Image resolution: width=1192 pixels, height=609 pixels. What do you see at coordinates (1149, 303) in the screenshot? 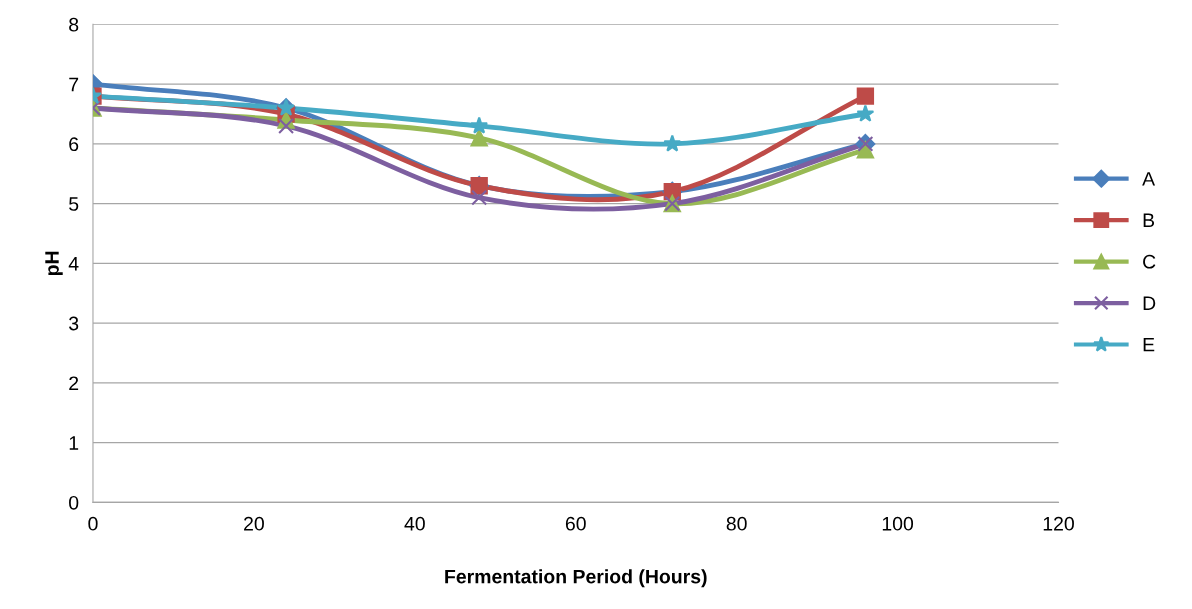
I see `legend-label: D` at bounding box center [1149, 303].